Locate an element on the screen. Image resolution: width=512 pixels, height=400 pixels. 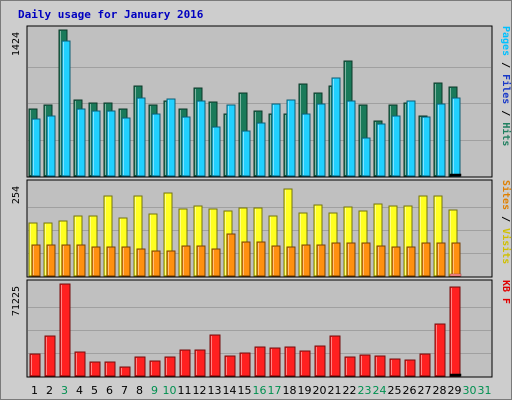
series-legend: Sites / Visits is located at coordinates (506, 222).